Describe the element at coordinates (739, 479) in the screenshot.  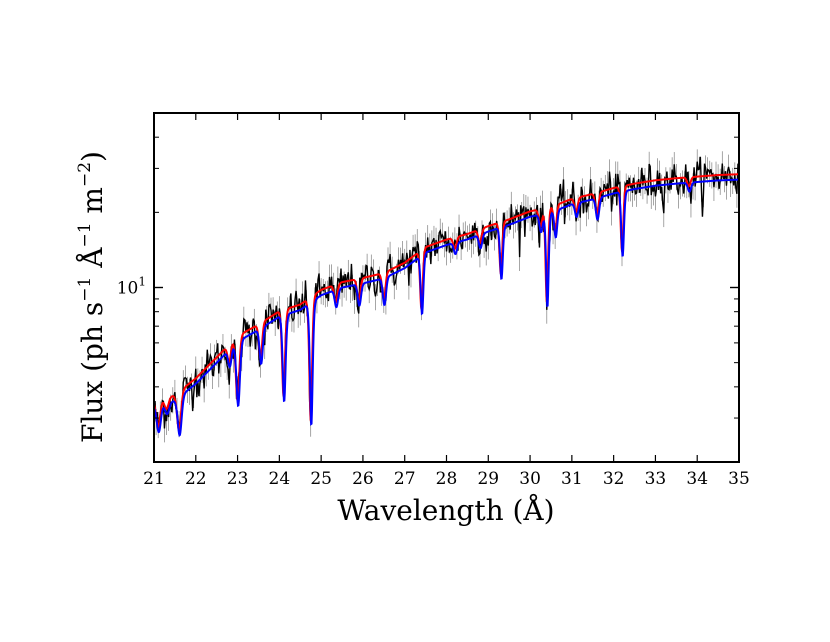
I see `x-tick-label: 35` at that location.